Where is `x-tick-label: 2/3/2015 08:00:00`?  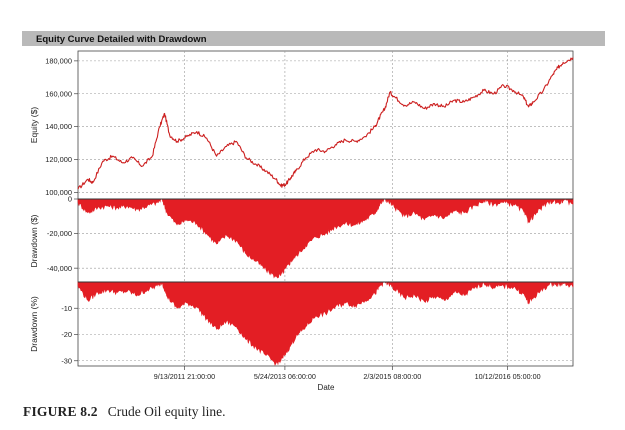
x-tick-label: 2/3/2015 08:00:00 is located at coordinates (392, 376).